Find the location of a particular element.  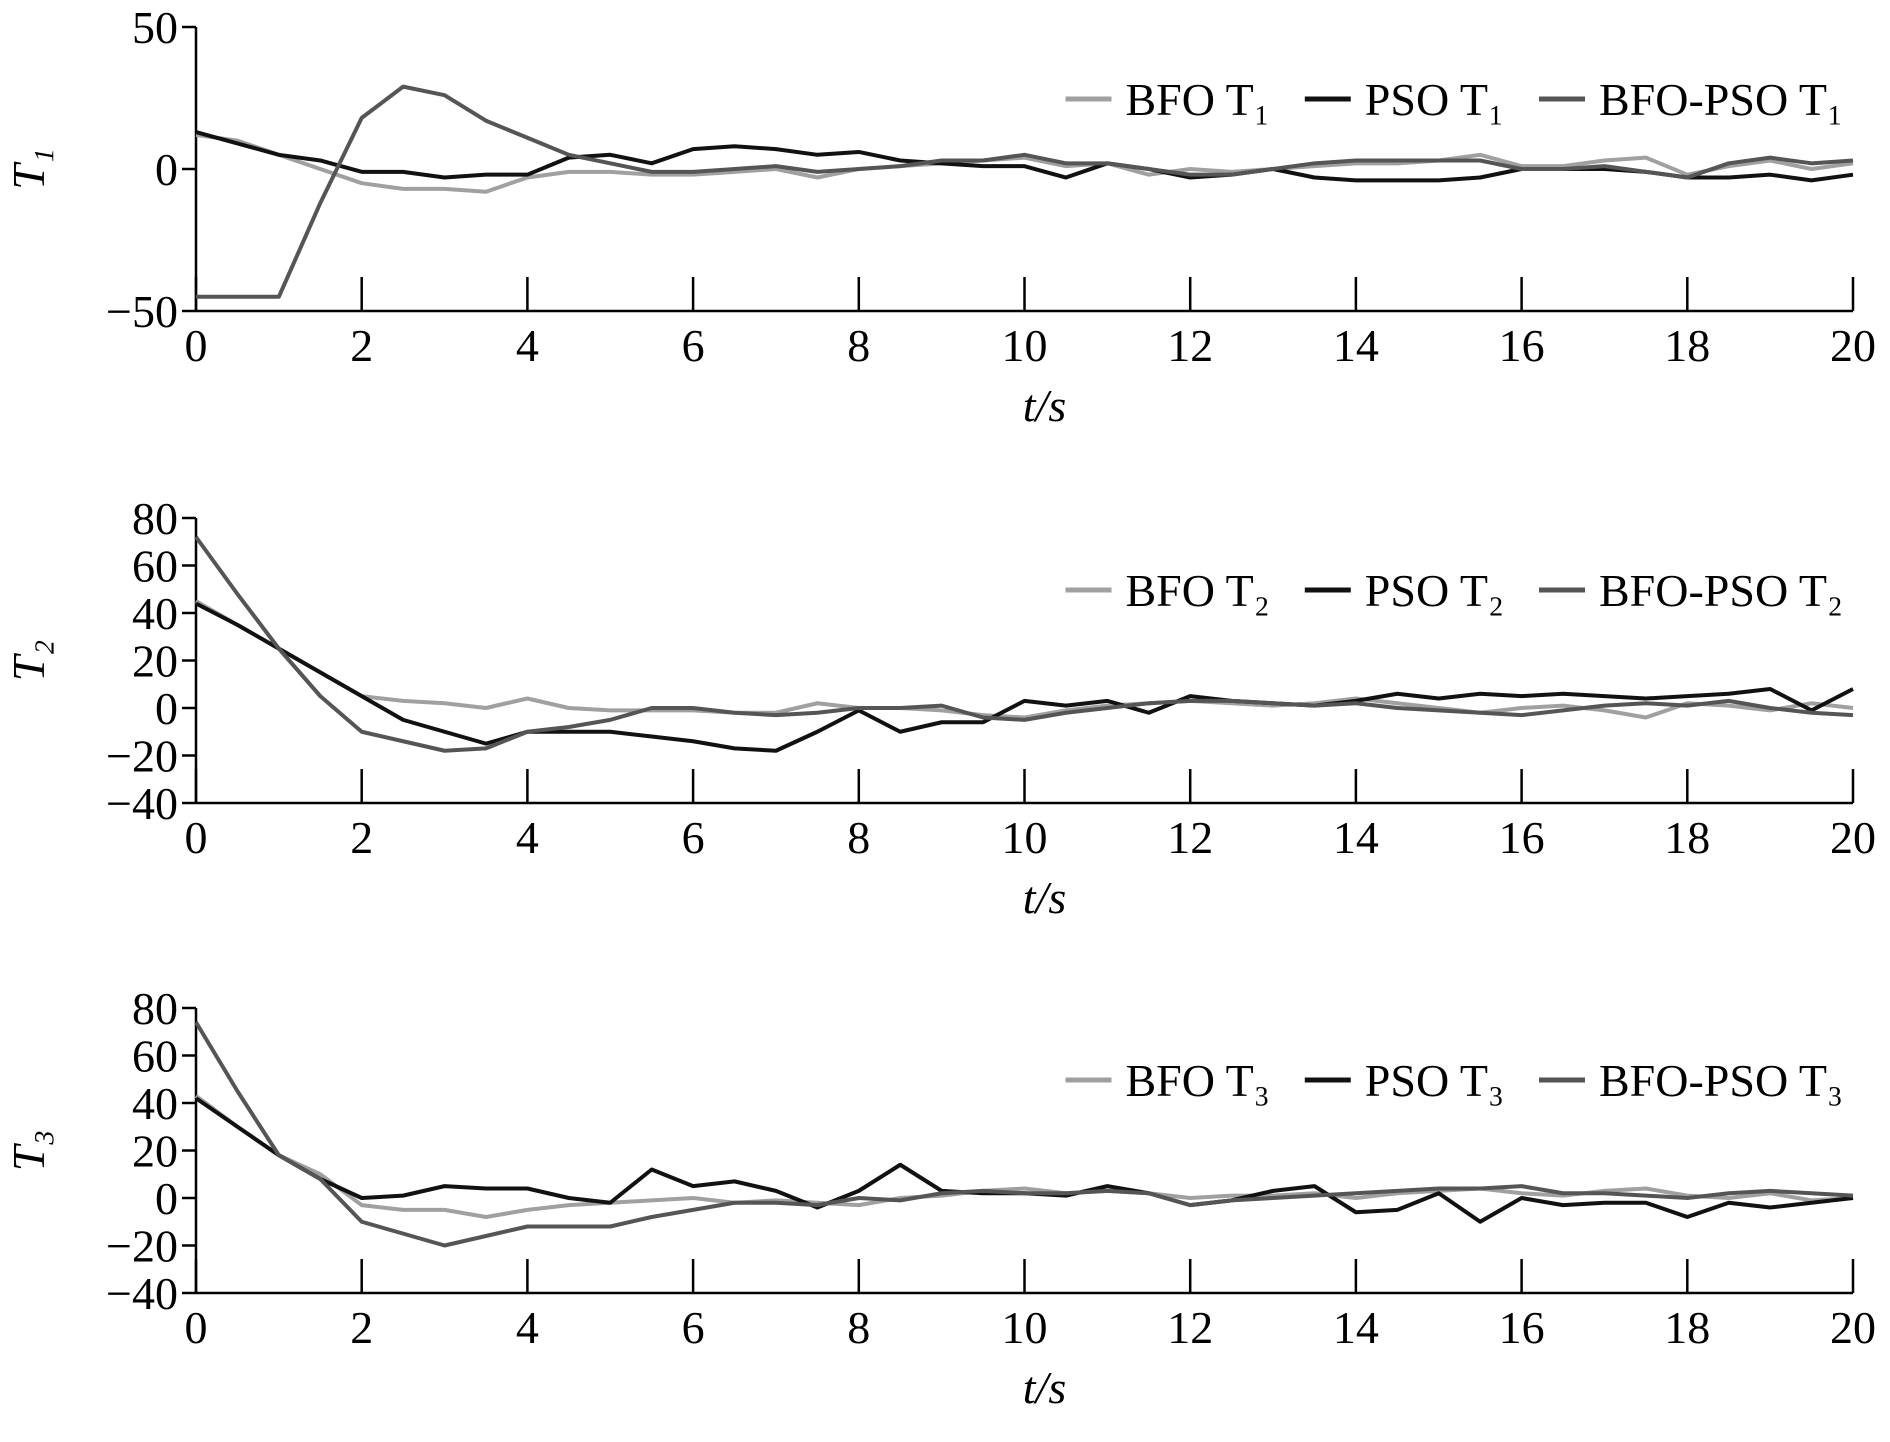

y-tick-label: −50 is located at coordinates (142, 311).